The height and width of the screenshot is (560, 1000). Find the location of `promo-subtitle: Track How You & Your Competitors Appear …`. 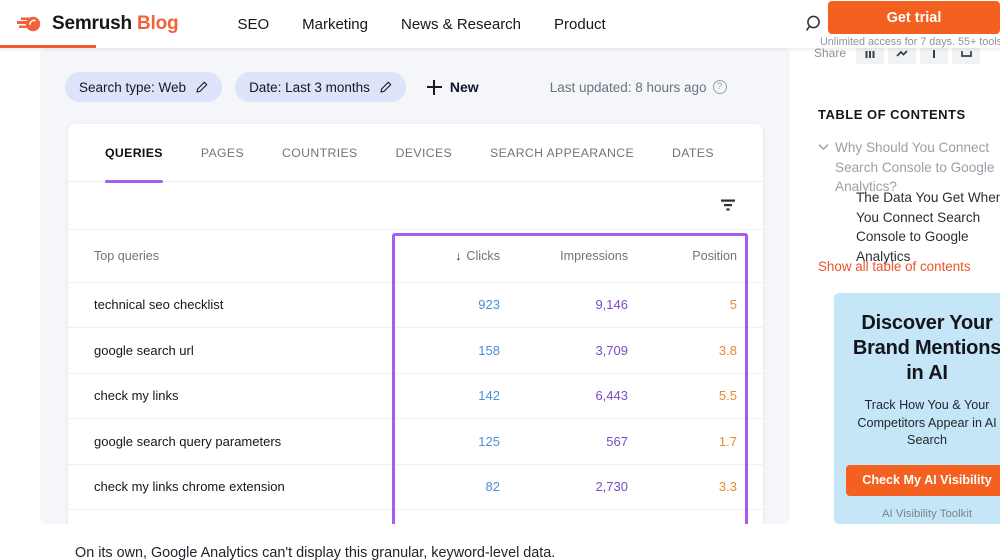

promo-subtitle: Track How You & Your Competitors Appear … is located at coordinates (927, 422).